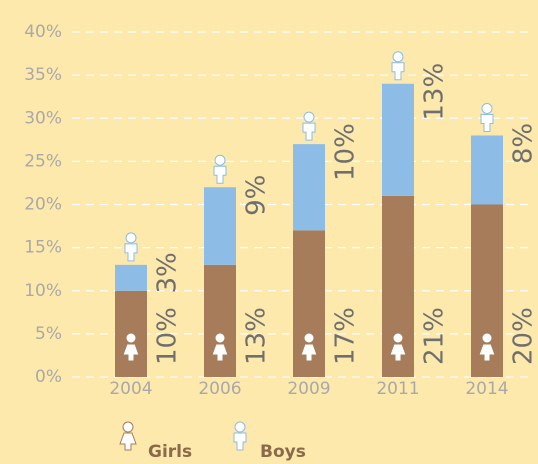  What do you see at coordinates (43, 248) in the screenshot?
I see `y-tick-label: 15%` at bounding box center [43, 248].